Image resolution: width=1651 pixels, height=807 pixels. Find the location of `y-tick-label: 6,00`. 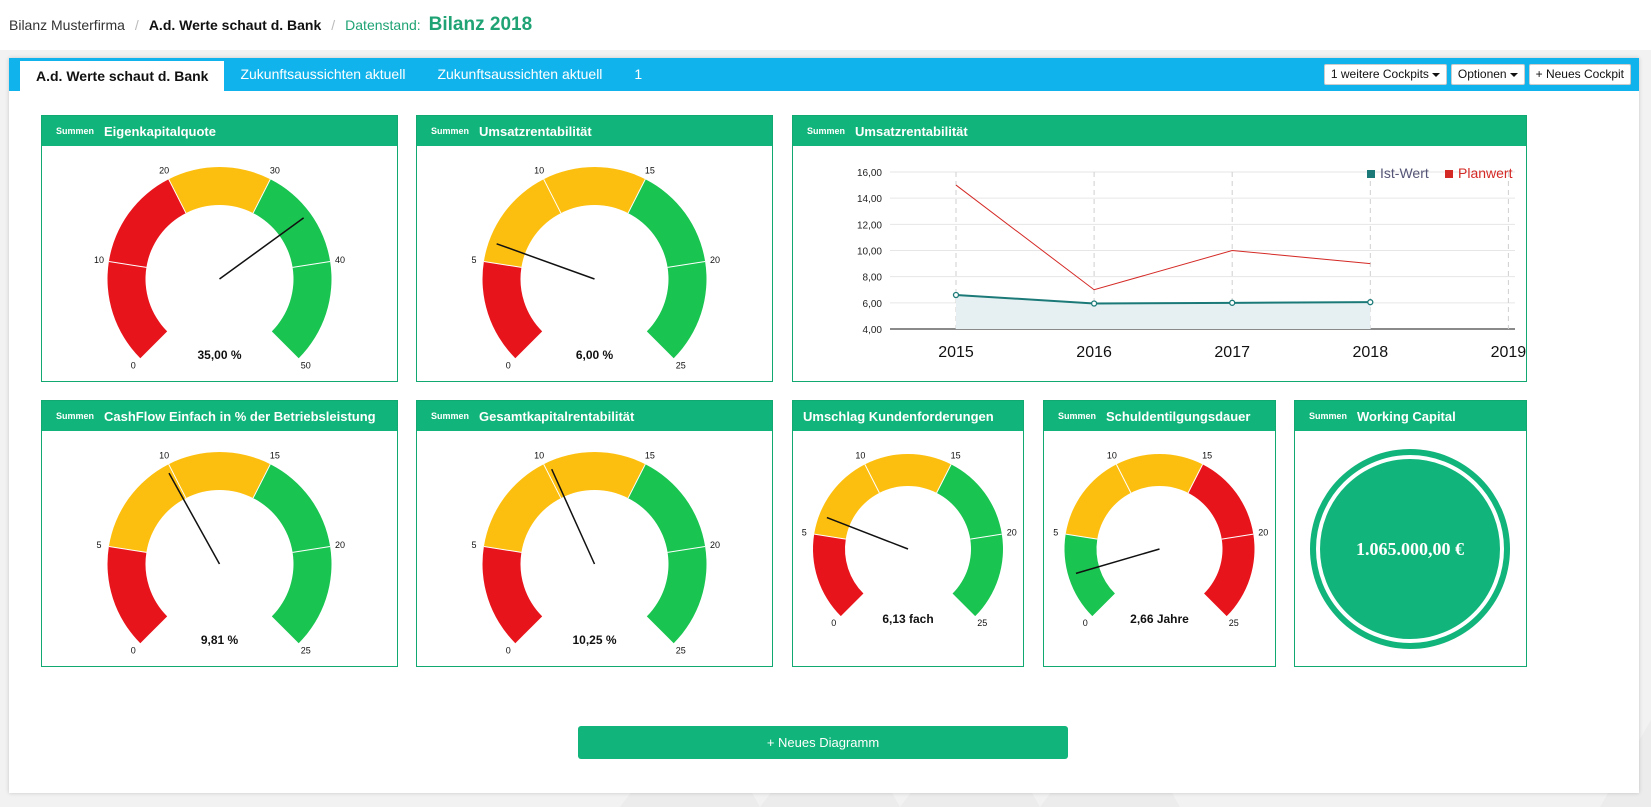

y-tick-label: 6,00 is located at coordinates (873, 304).